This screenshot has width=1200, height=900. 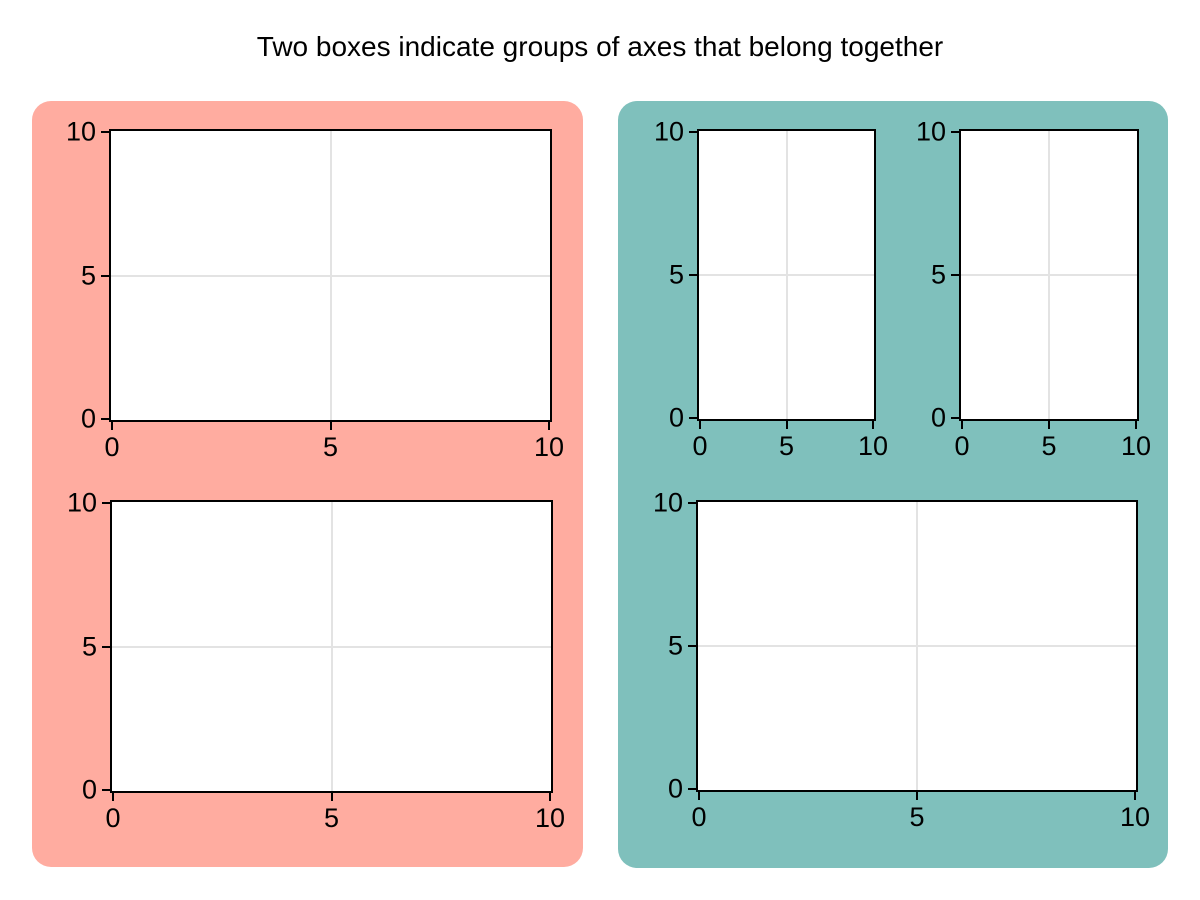 What do you see at coordinates (771, 289) in the screenshot?
I see `axes-right-group-top-left: 0 5 10 10 5 0` at bounding box center [771, 289].